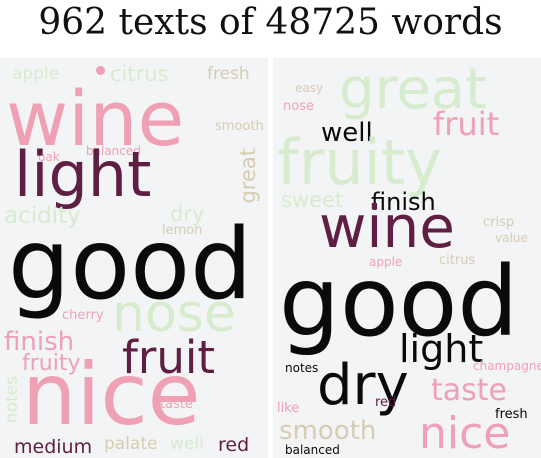  Describe the element at coordinates (499, 222) in the screenshot. I see `word-crisp: crisp` at that location.